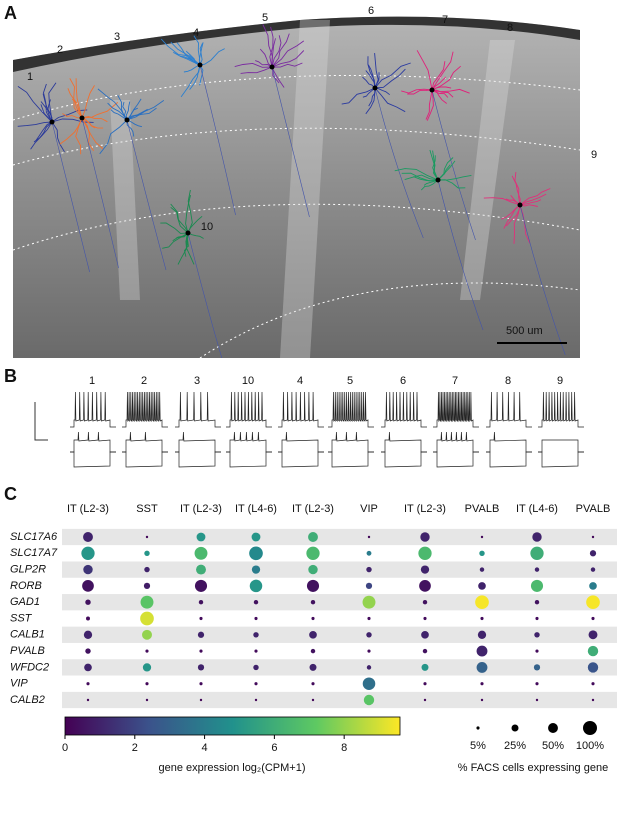 The width and height of the screenshot is (617, 823). Describe the element at coordinates (371, 11) in the screenshot. I see `cell-label: 6` at that location.